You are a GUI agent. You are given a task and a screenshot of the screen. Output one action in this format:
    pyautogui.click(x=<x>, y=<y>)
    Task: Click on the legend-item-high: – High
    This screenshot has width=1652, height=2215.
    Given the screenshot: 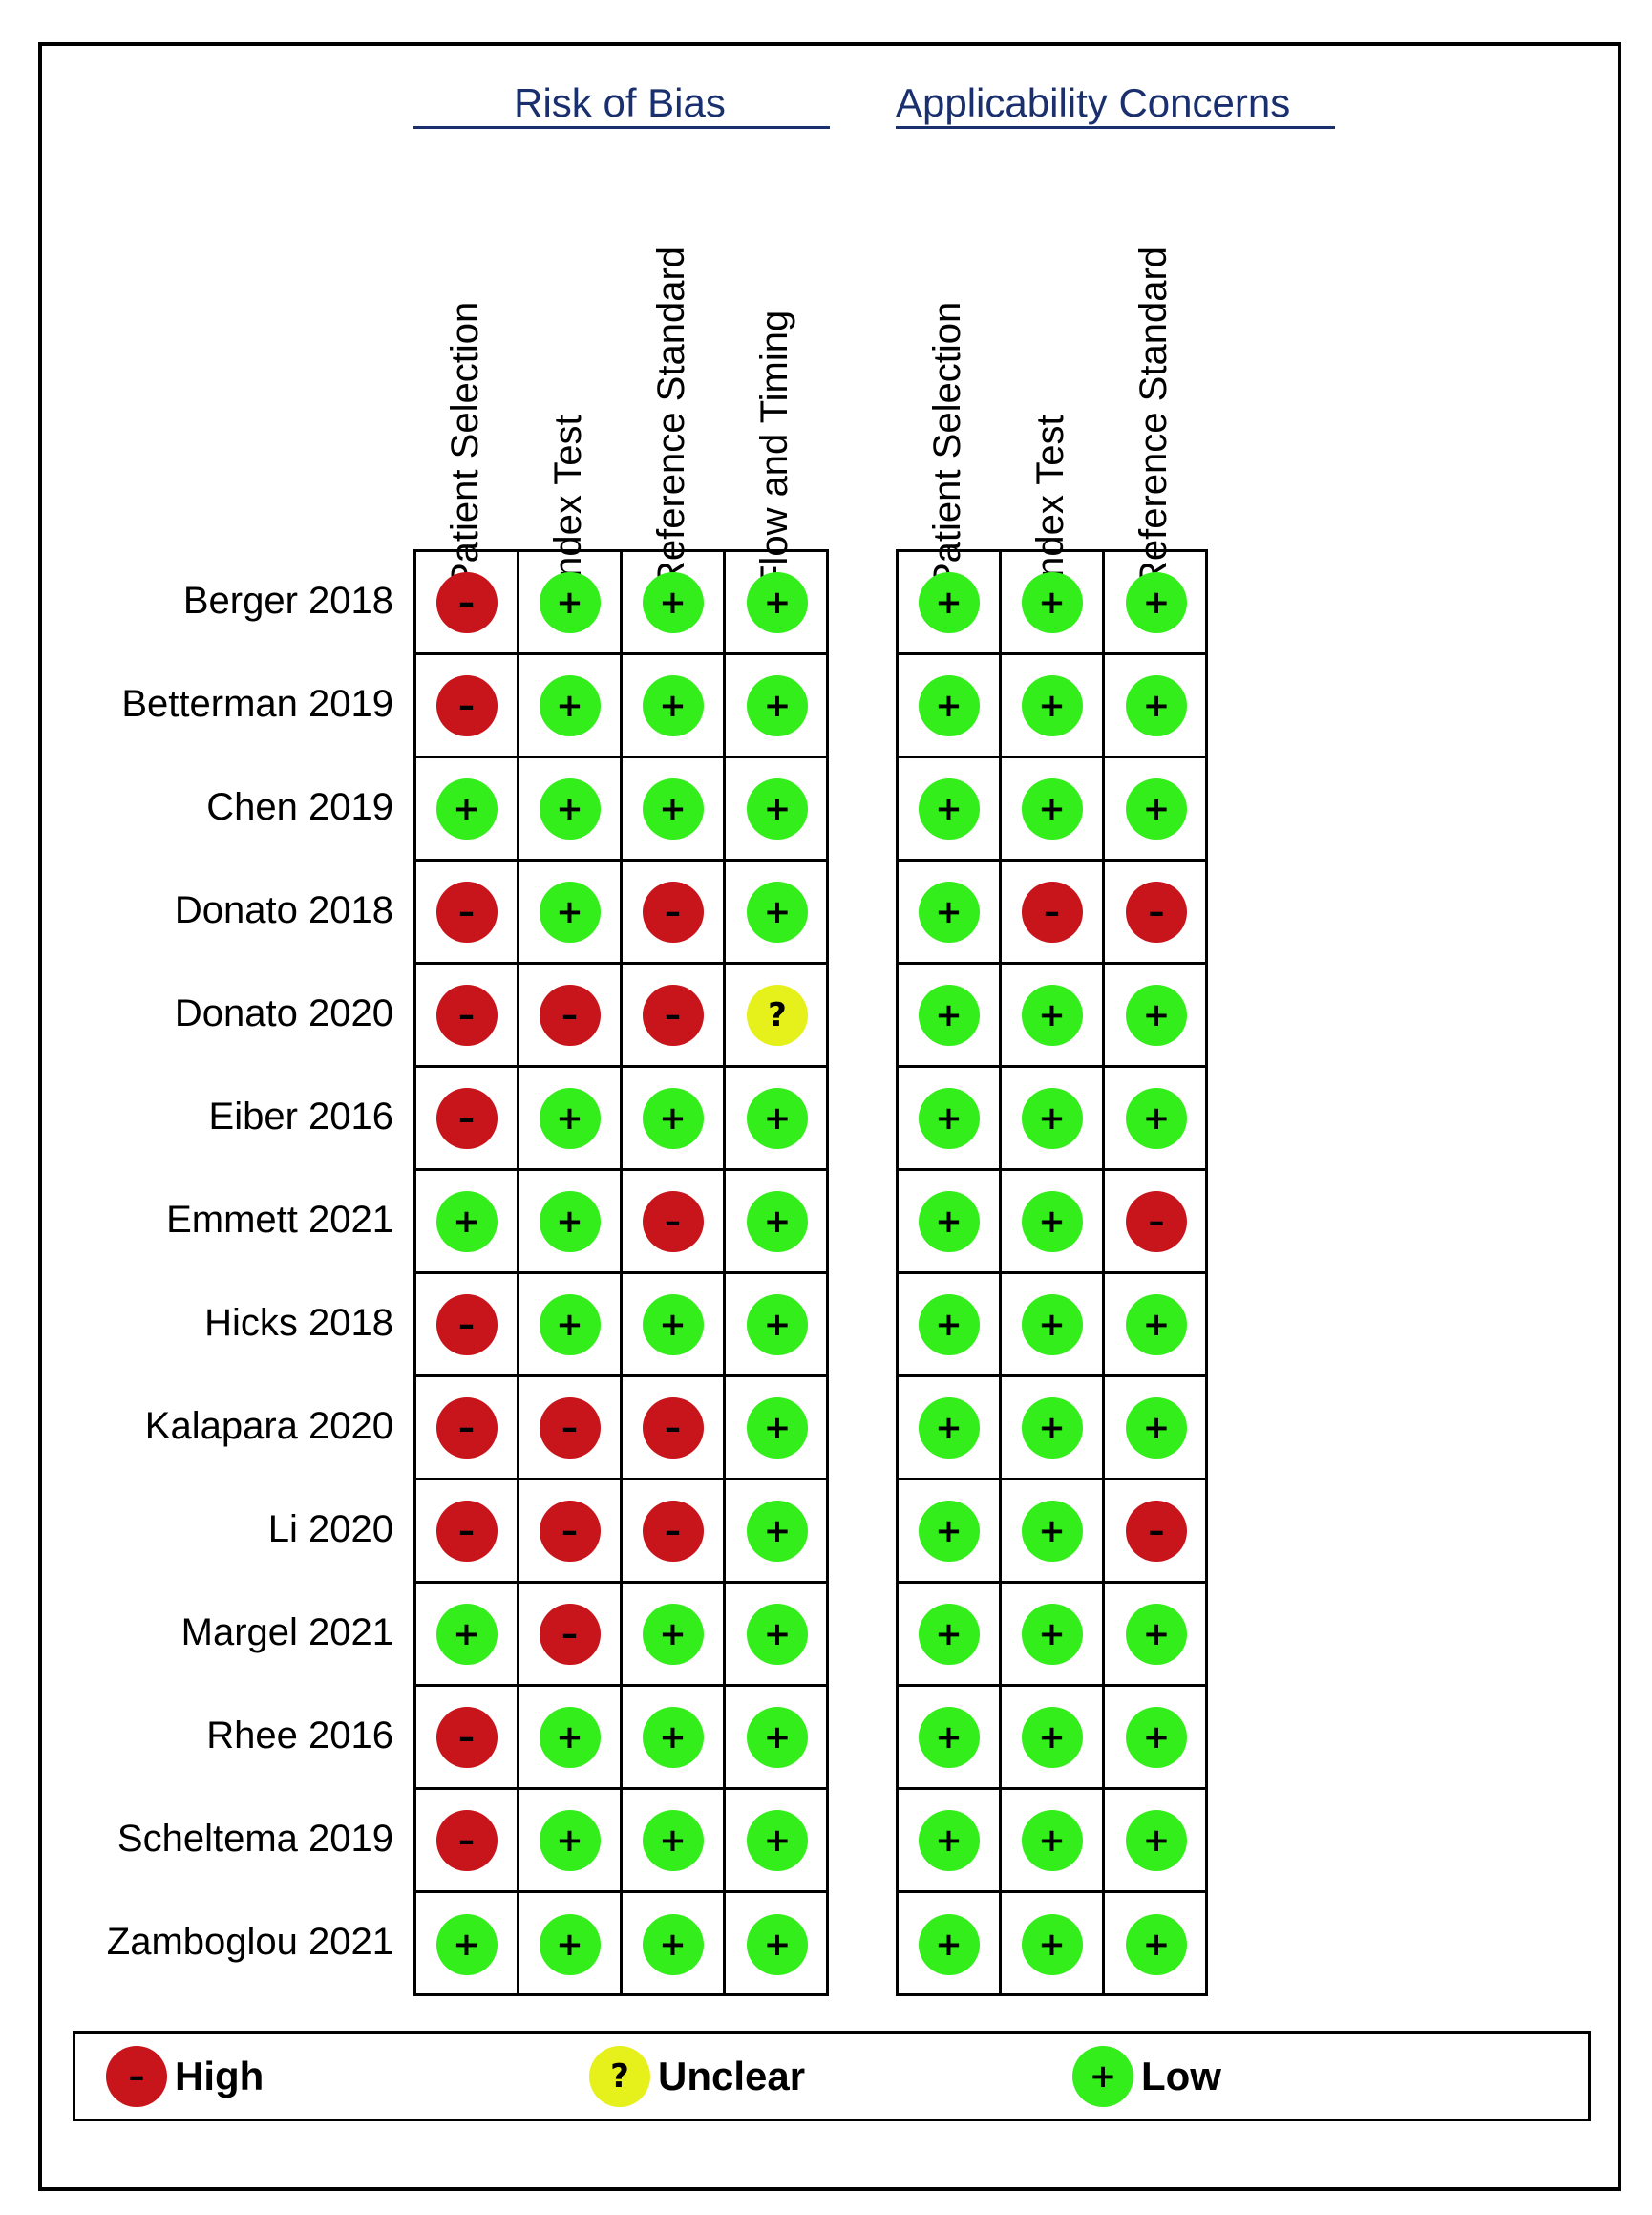 What is the action you would take?
    pyautogui.click(x=185, y=2076)
    